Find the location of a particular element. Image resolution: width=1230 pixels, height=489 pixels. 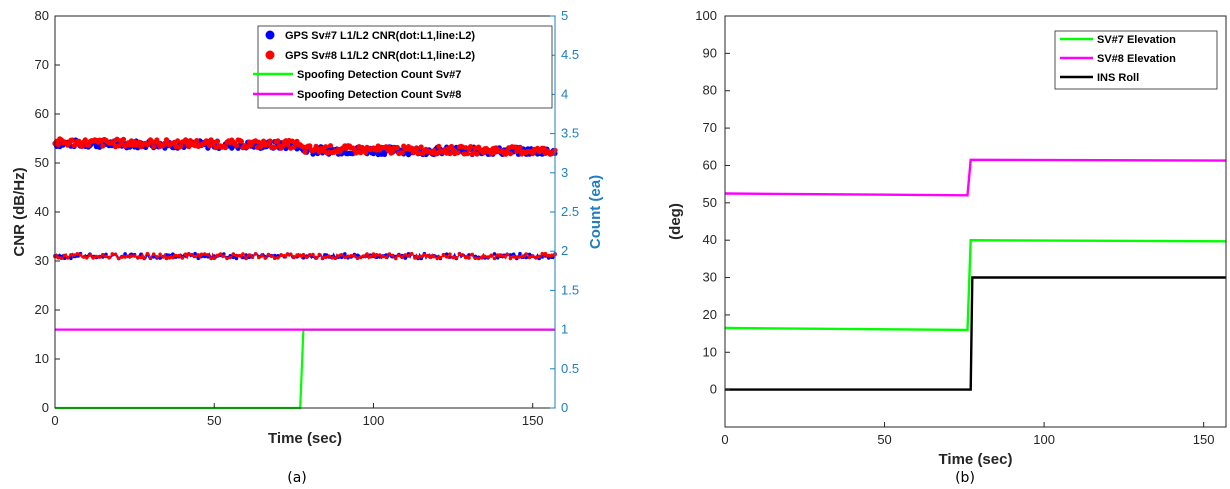

y-axis-label-a: CNR (dB/Hz) is located at coordinates (19, 211).